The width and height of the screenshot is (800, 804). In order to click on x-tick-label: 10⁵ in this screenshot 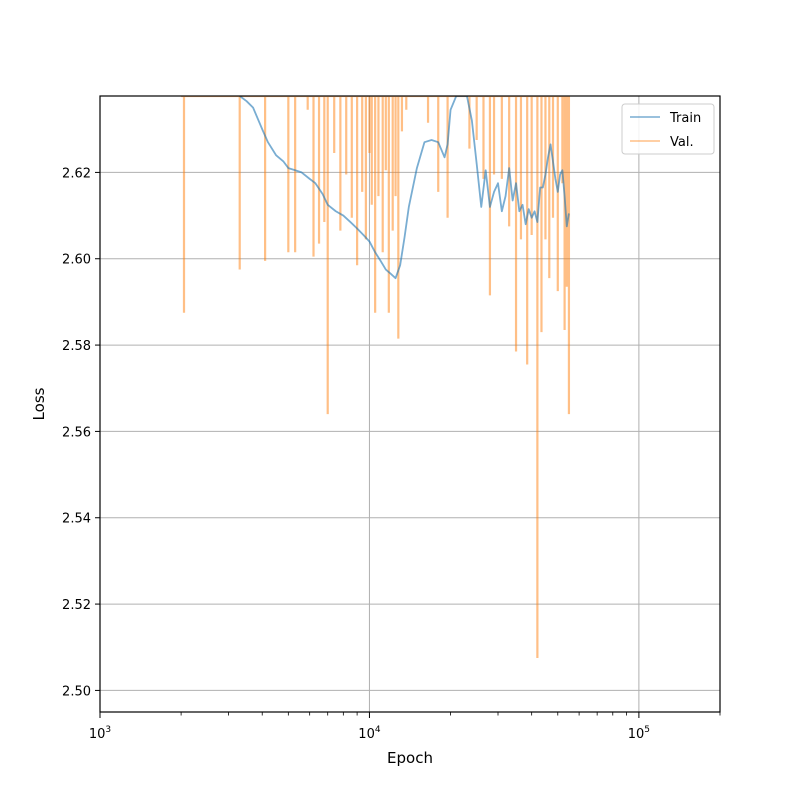, I will do `click(639, 733)`.